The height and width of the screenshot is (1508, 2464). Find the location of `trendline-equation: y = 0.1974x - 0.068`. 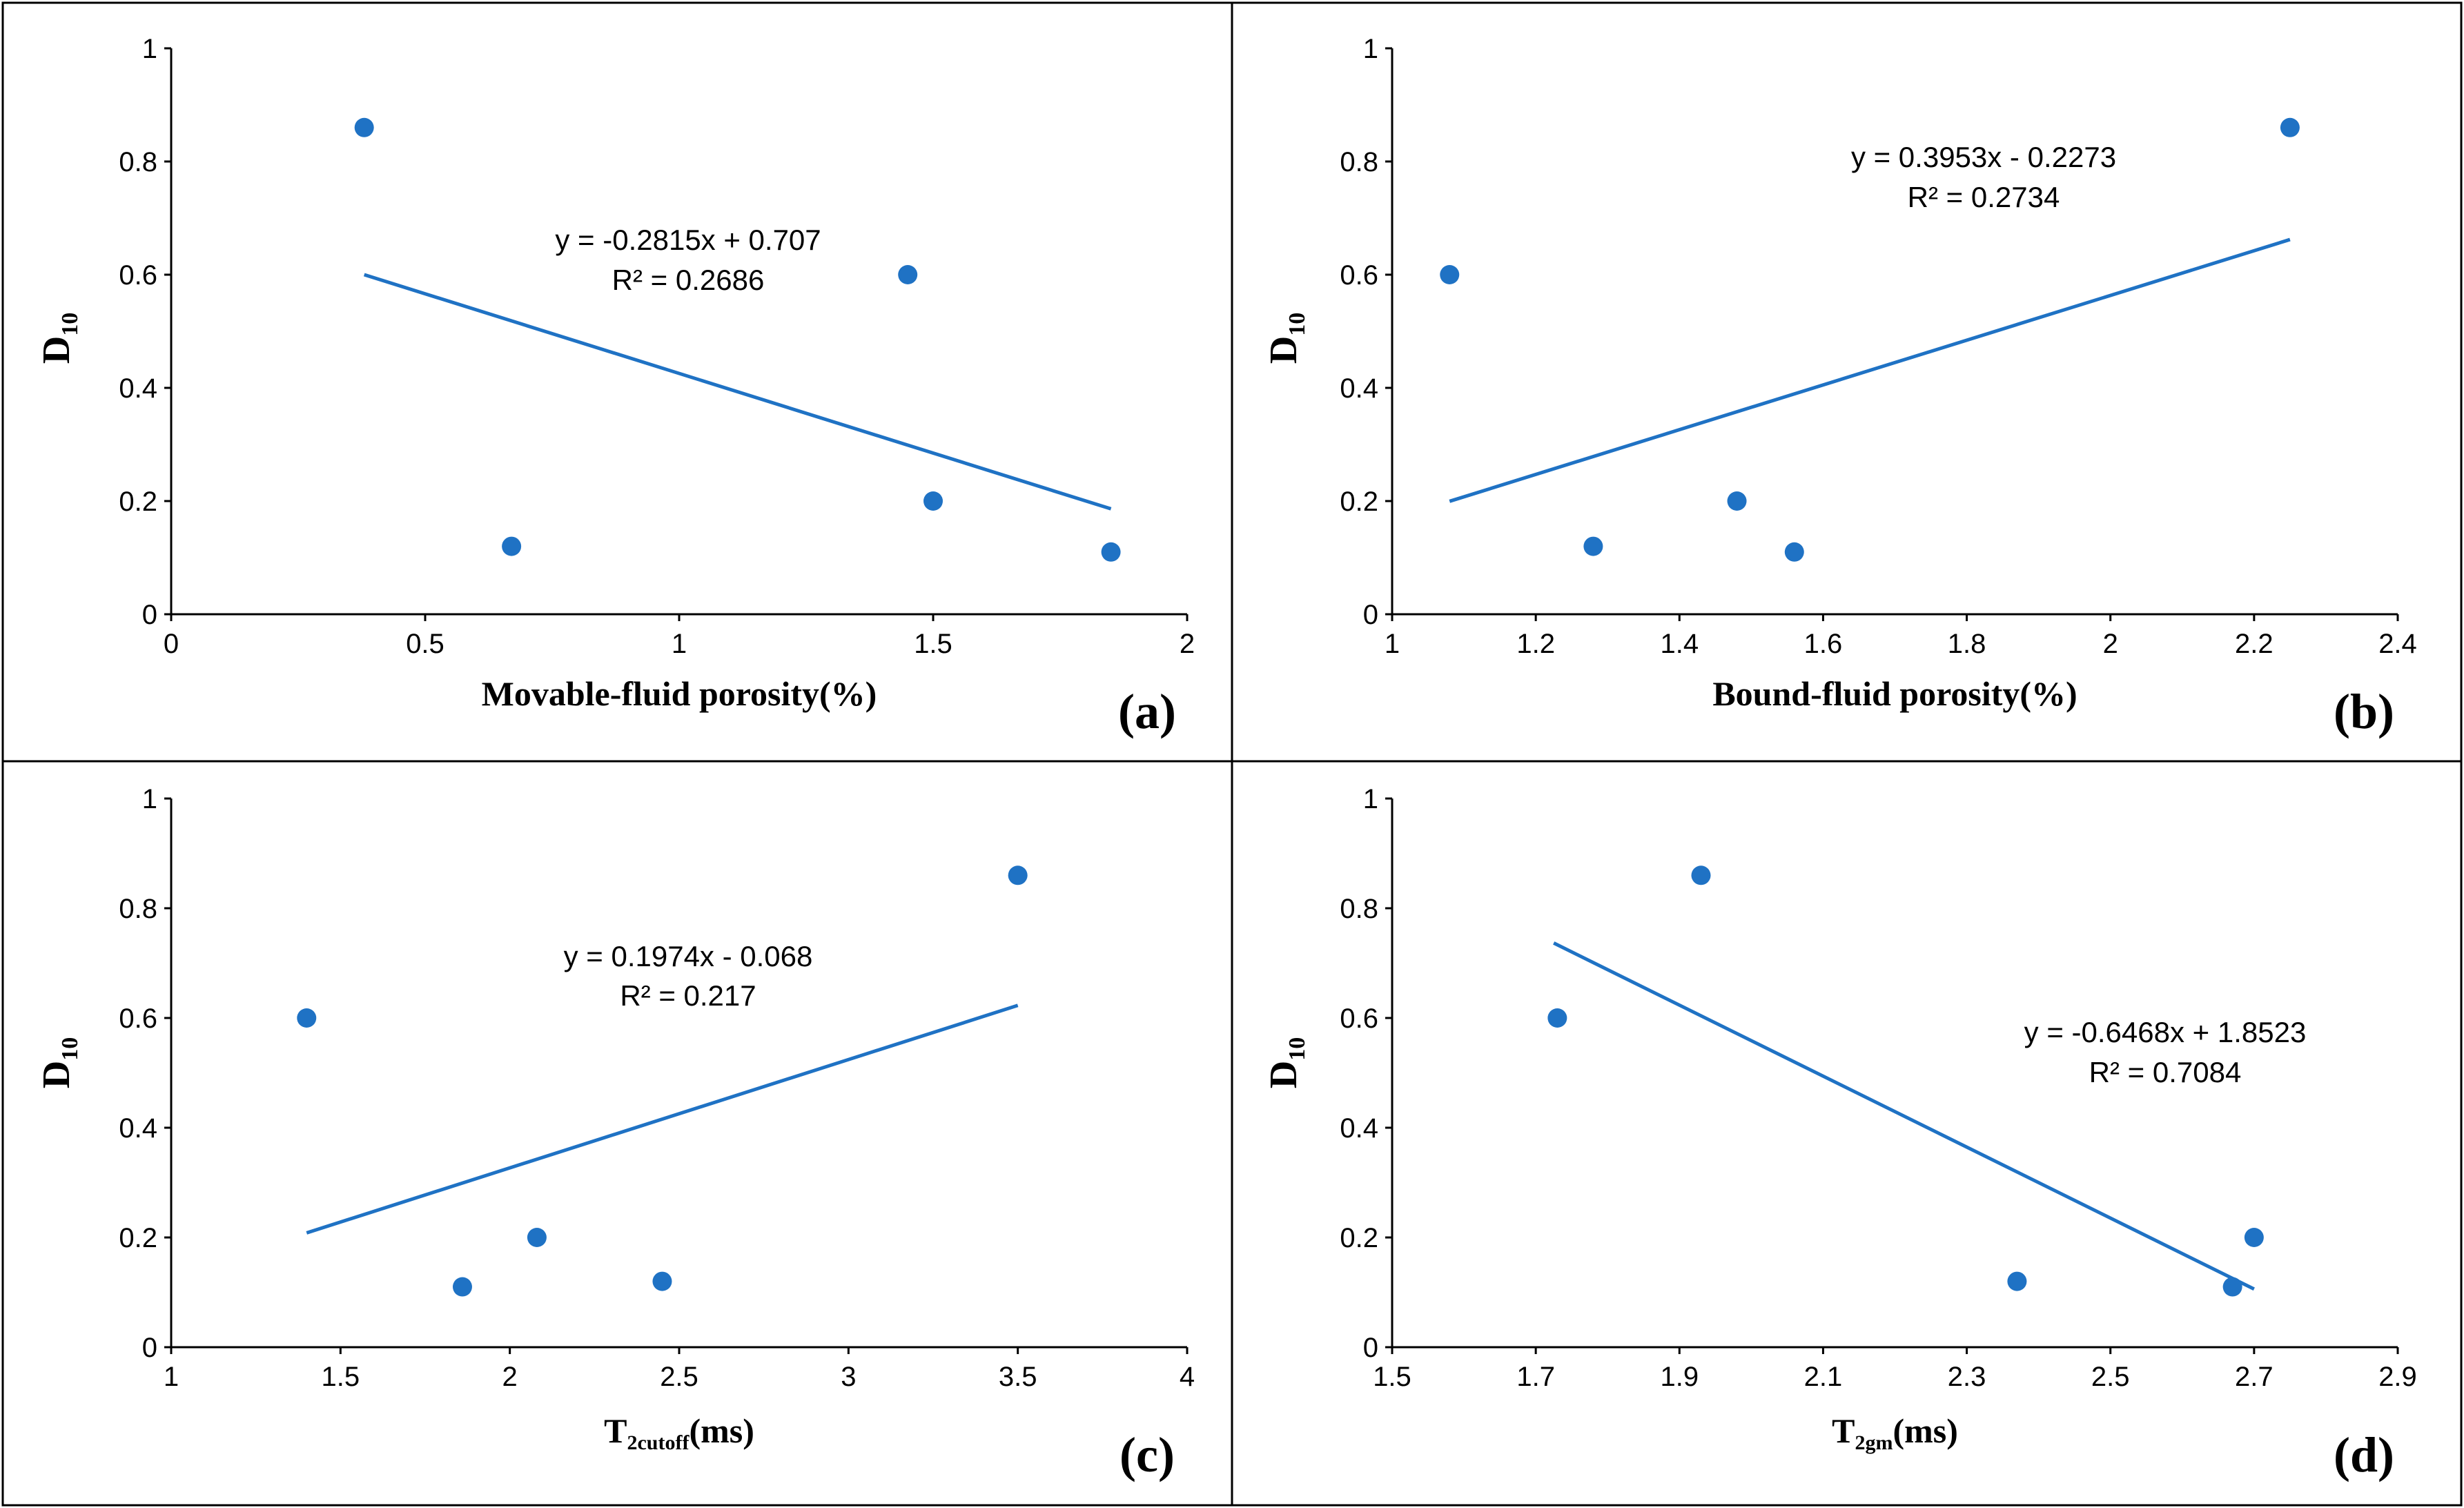

trendline-equation: y = 0.1974x - 0.068 is located at coordinates (689, 956).